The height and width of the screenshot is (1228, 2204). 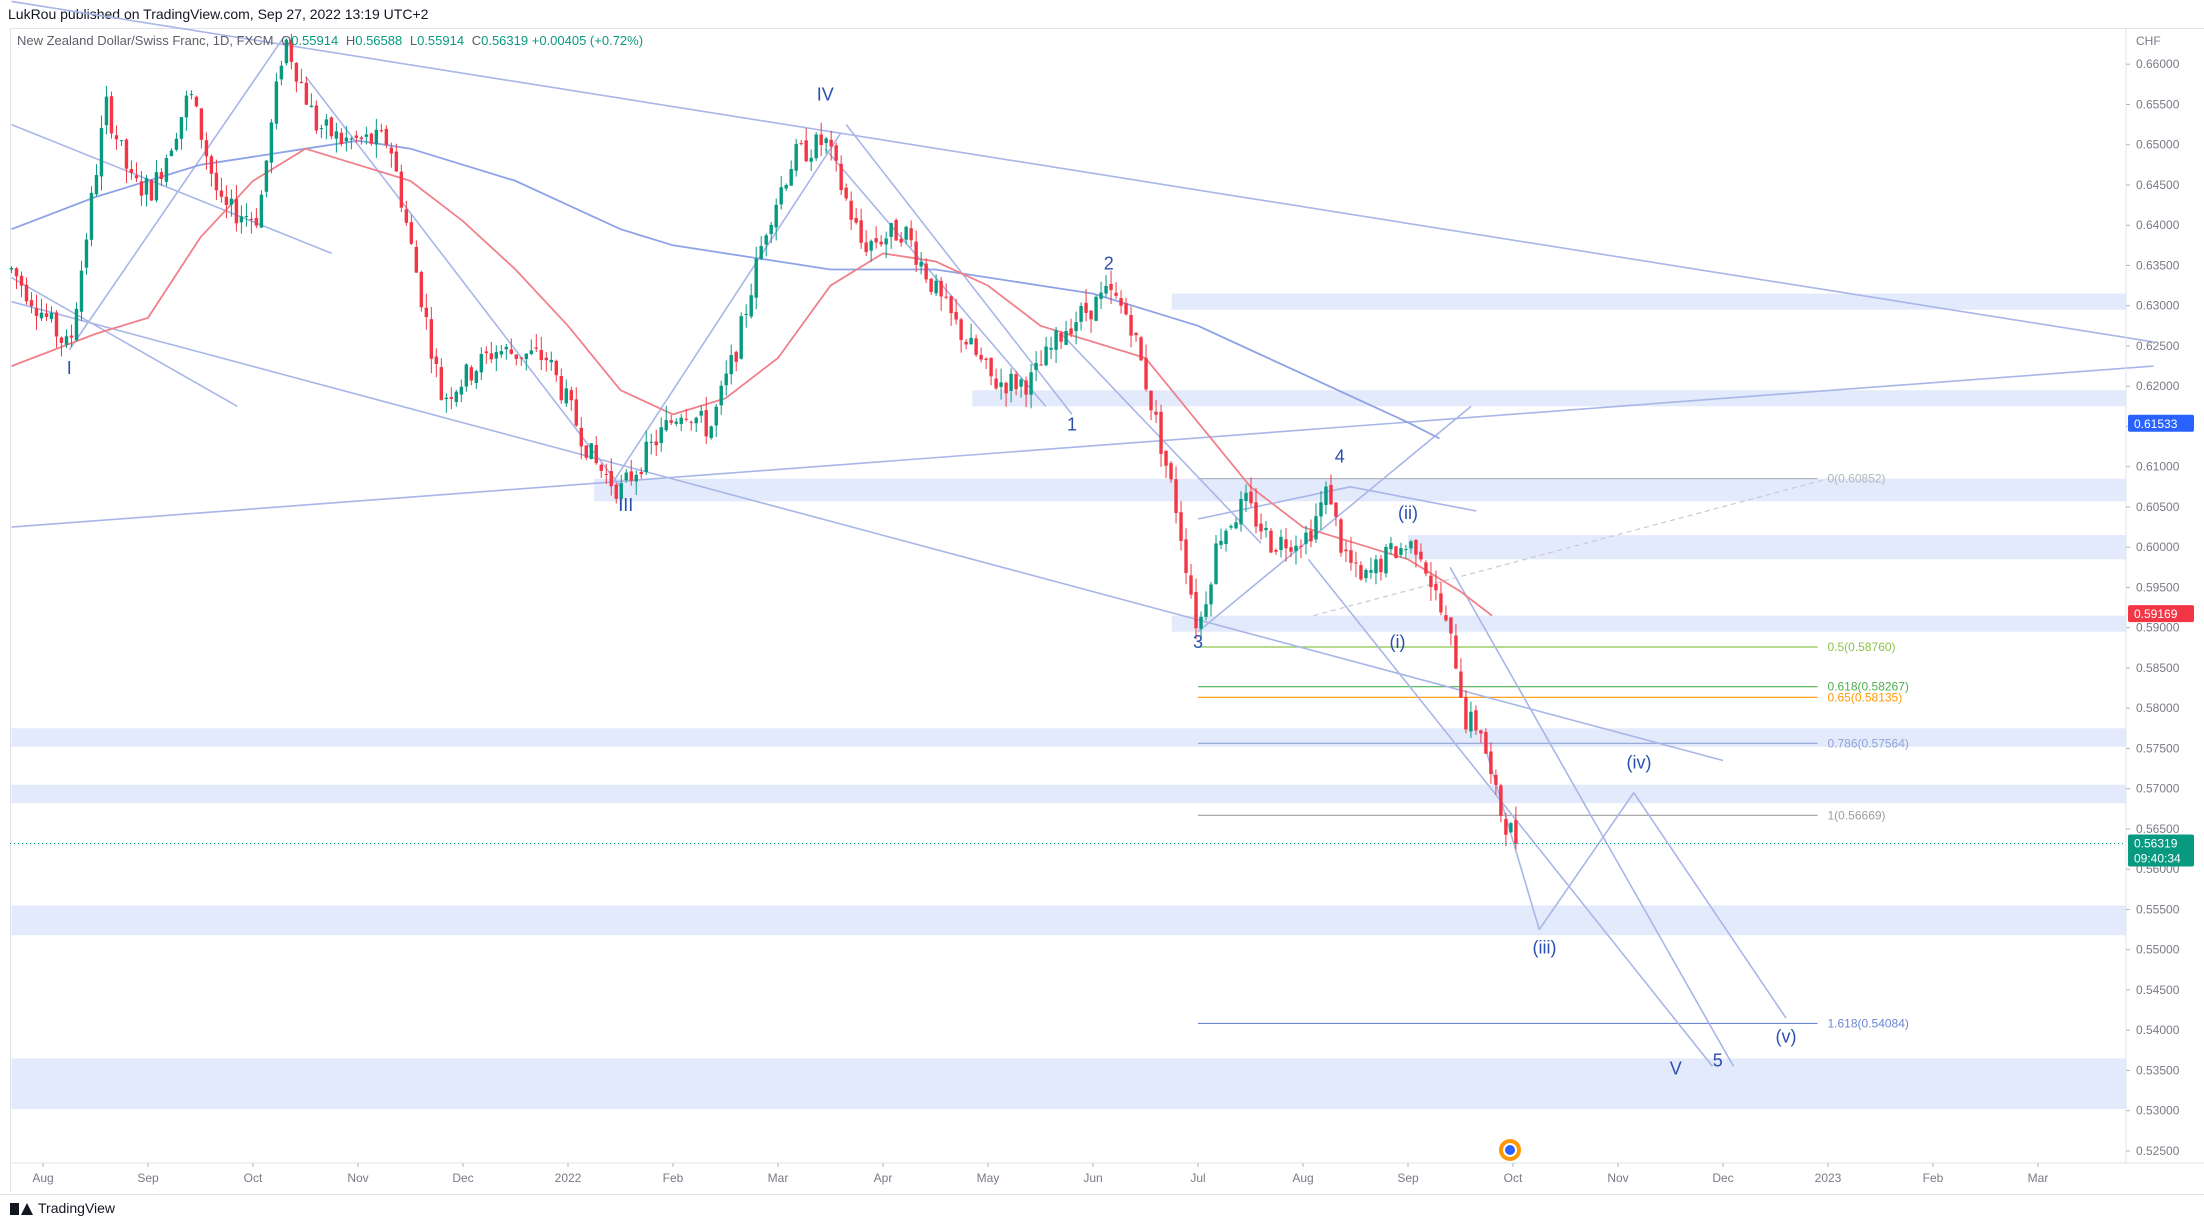 What do you see at coordinates (1408, 513) in the screenshot?
I see `wave-label: (ii)` at bounding box center [1408, 513].